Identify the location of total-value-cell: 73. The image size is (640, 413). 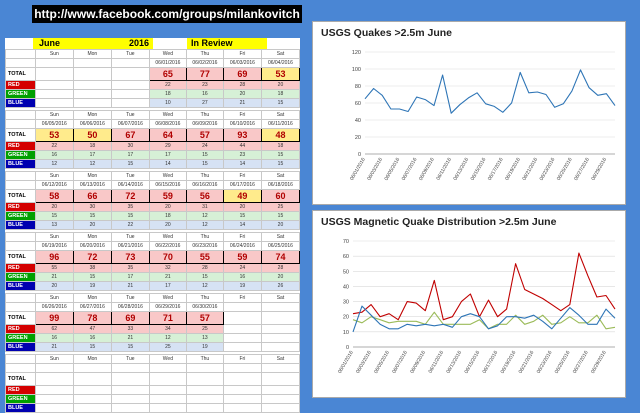
(130, 257).